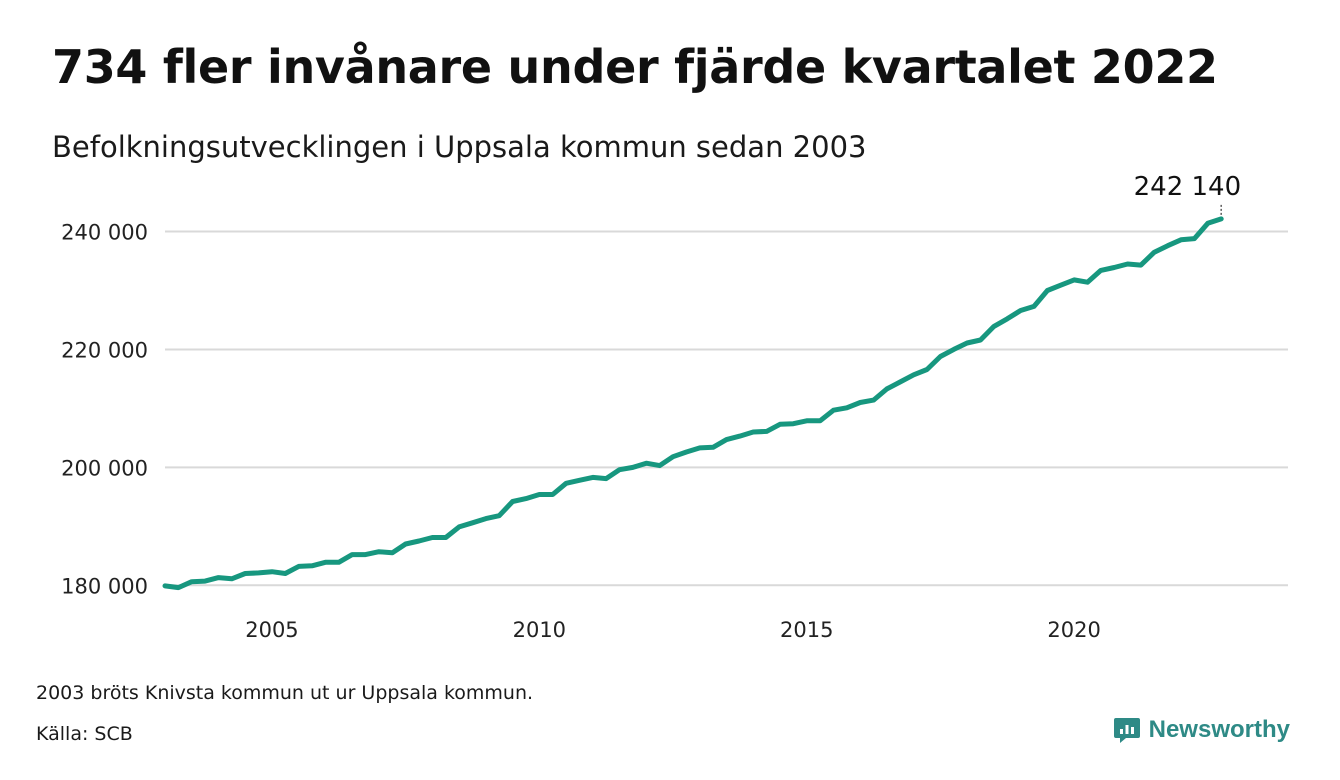 The image size is (1340, 780). What do you see at coordinates (84, 734) in the screenshot?
I see `chart-source: Källa: SCB` at bounding box center [84, 734].